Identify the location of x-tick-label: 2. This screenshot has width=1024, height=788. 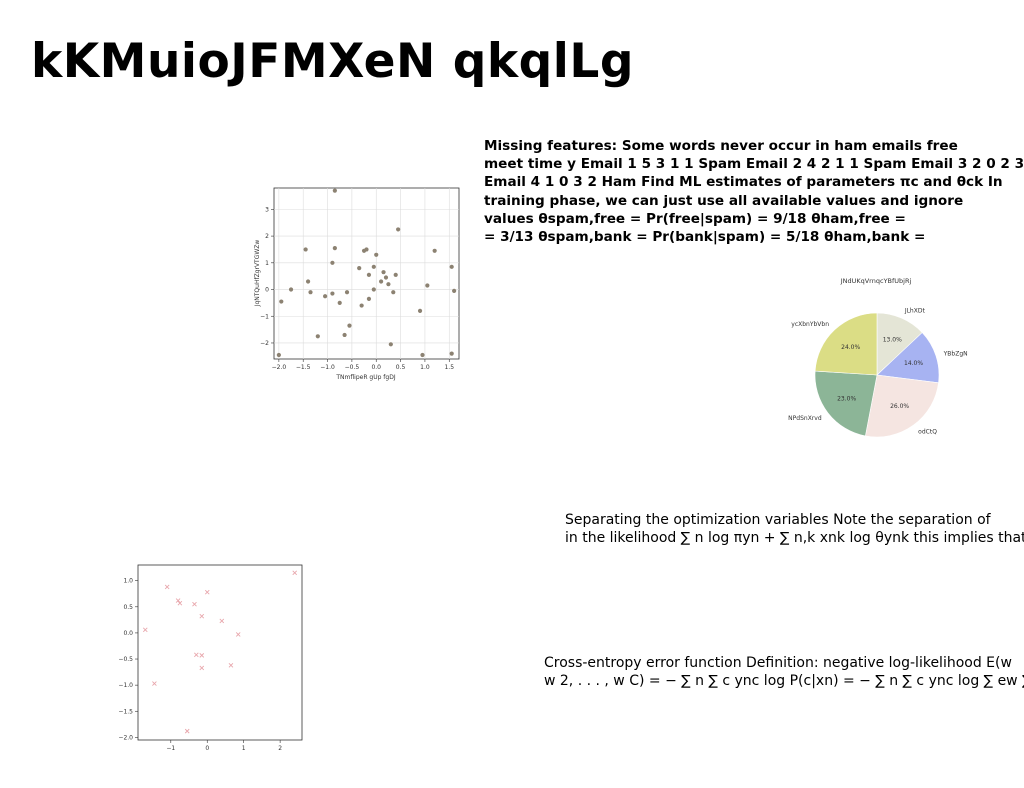
(280, 748).